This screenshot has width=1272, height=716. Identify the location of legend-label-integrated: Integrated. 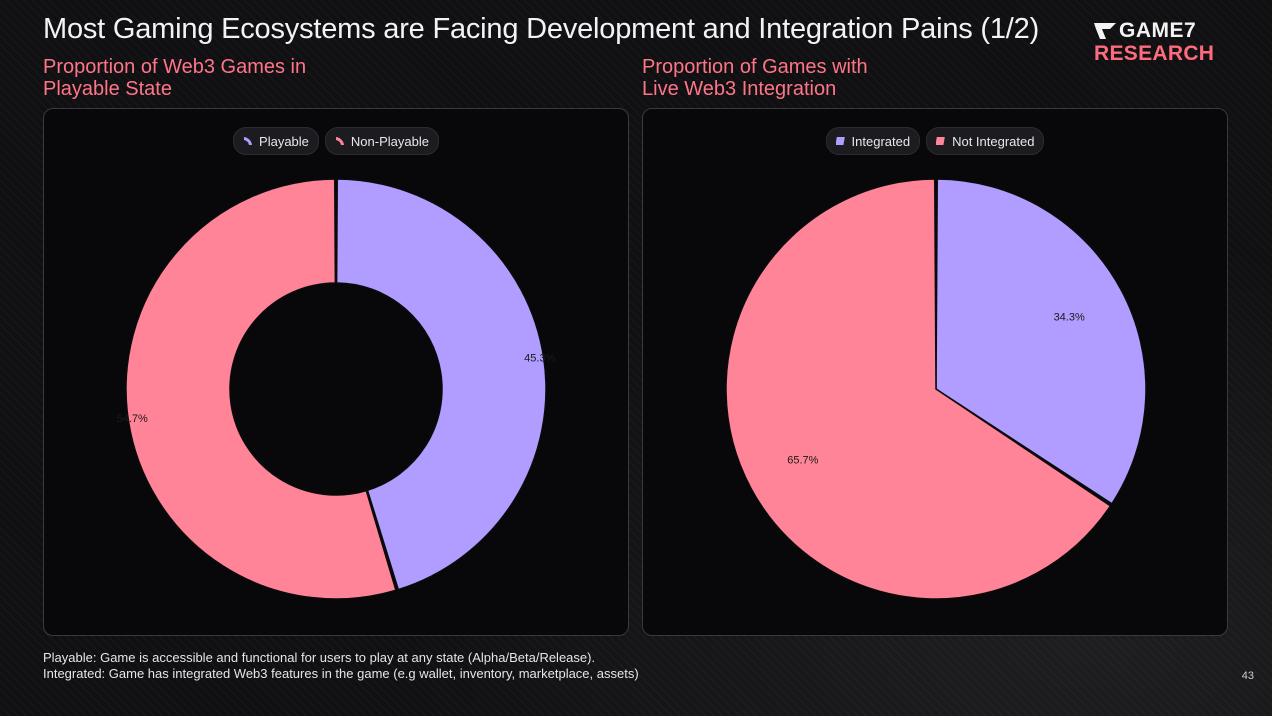
(881, 141).